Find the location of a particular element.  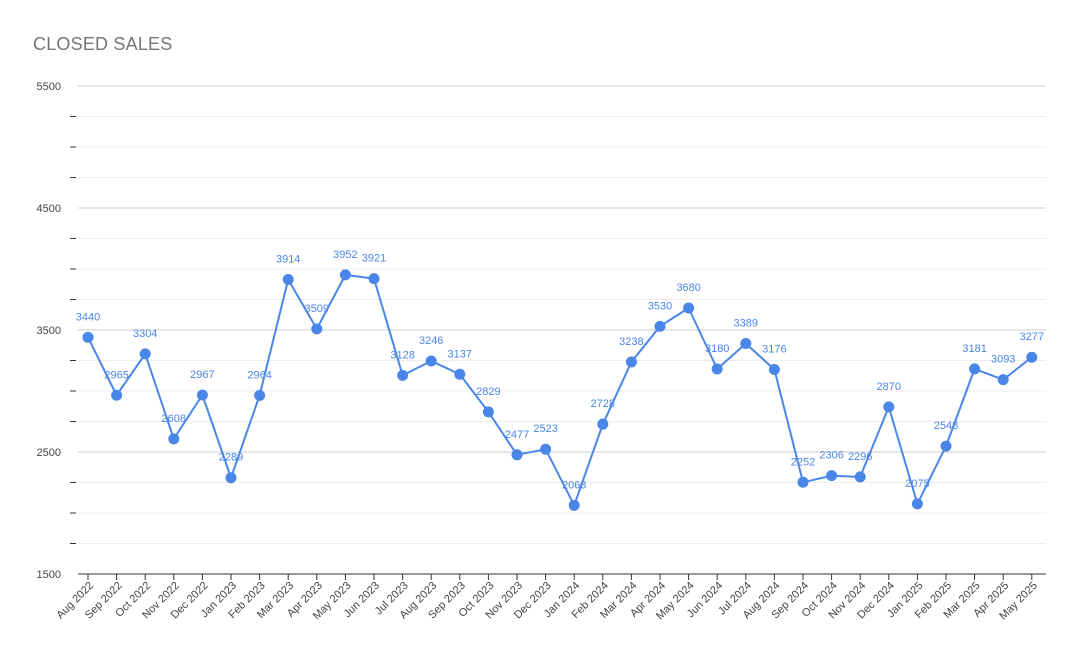

data-label: 3509 is located at coordinates (317, 309).